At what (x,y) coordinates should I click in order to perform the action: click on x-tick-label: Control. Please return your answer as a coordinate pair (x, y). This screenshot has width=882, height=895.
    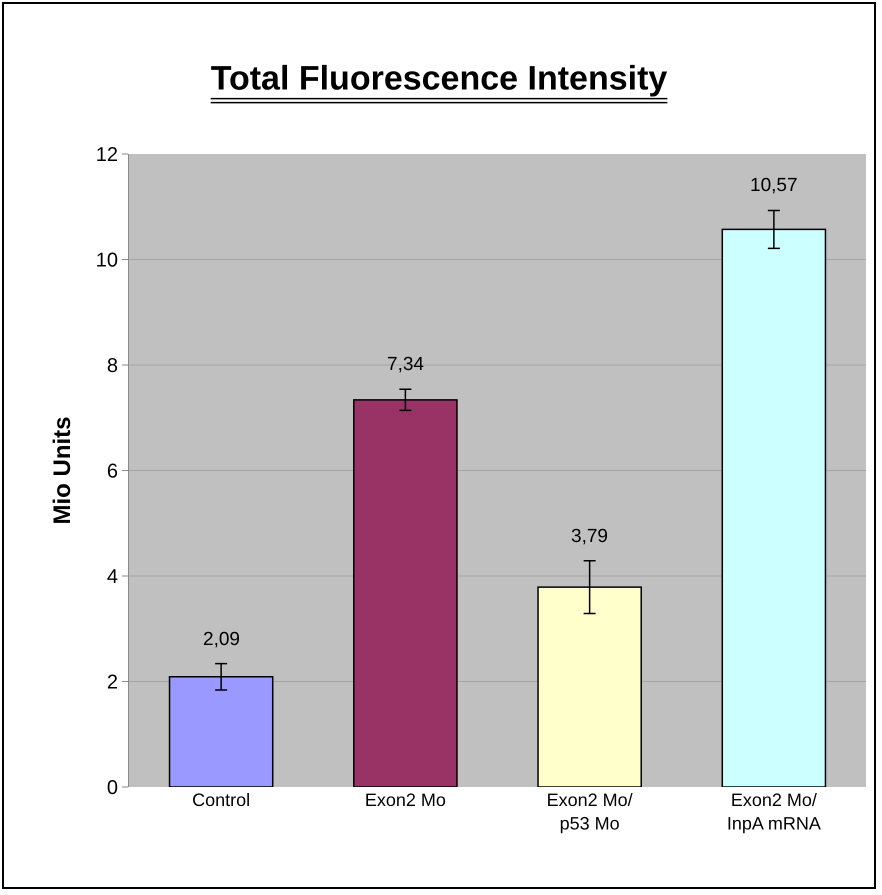
    Looking at the image, I should click on (221, 800).